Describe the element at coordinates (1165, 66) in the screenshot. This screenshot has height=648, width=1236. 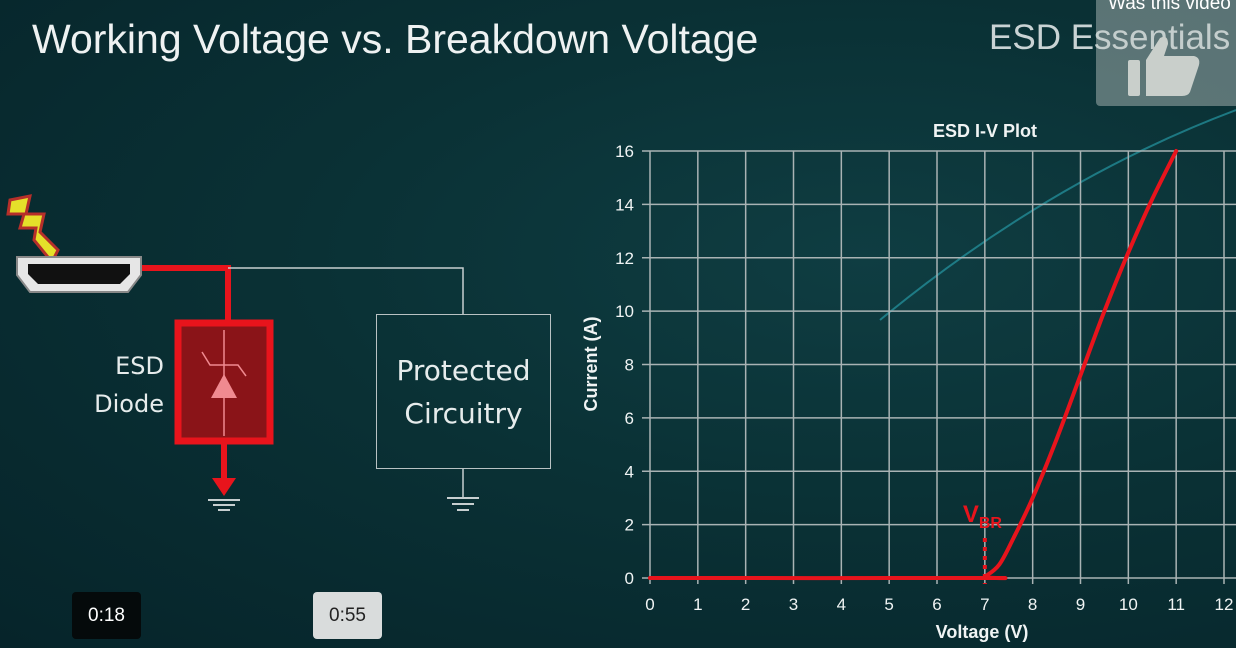
I see `thumbs-up-icon` at that location.